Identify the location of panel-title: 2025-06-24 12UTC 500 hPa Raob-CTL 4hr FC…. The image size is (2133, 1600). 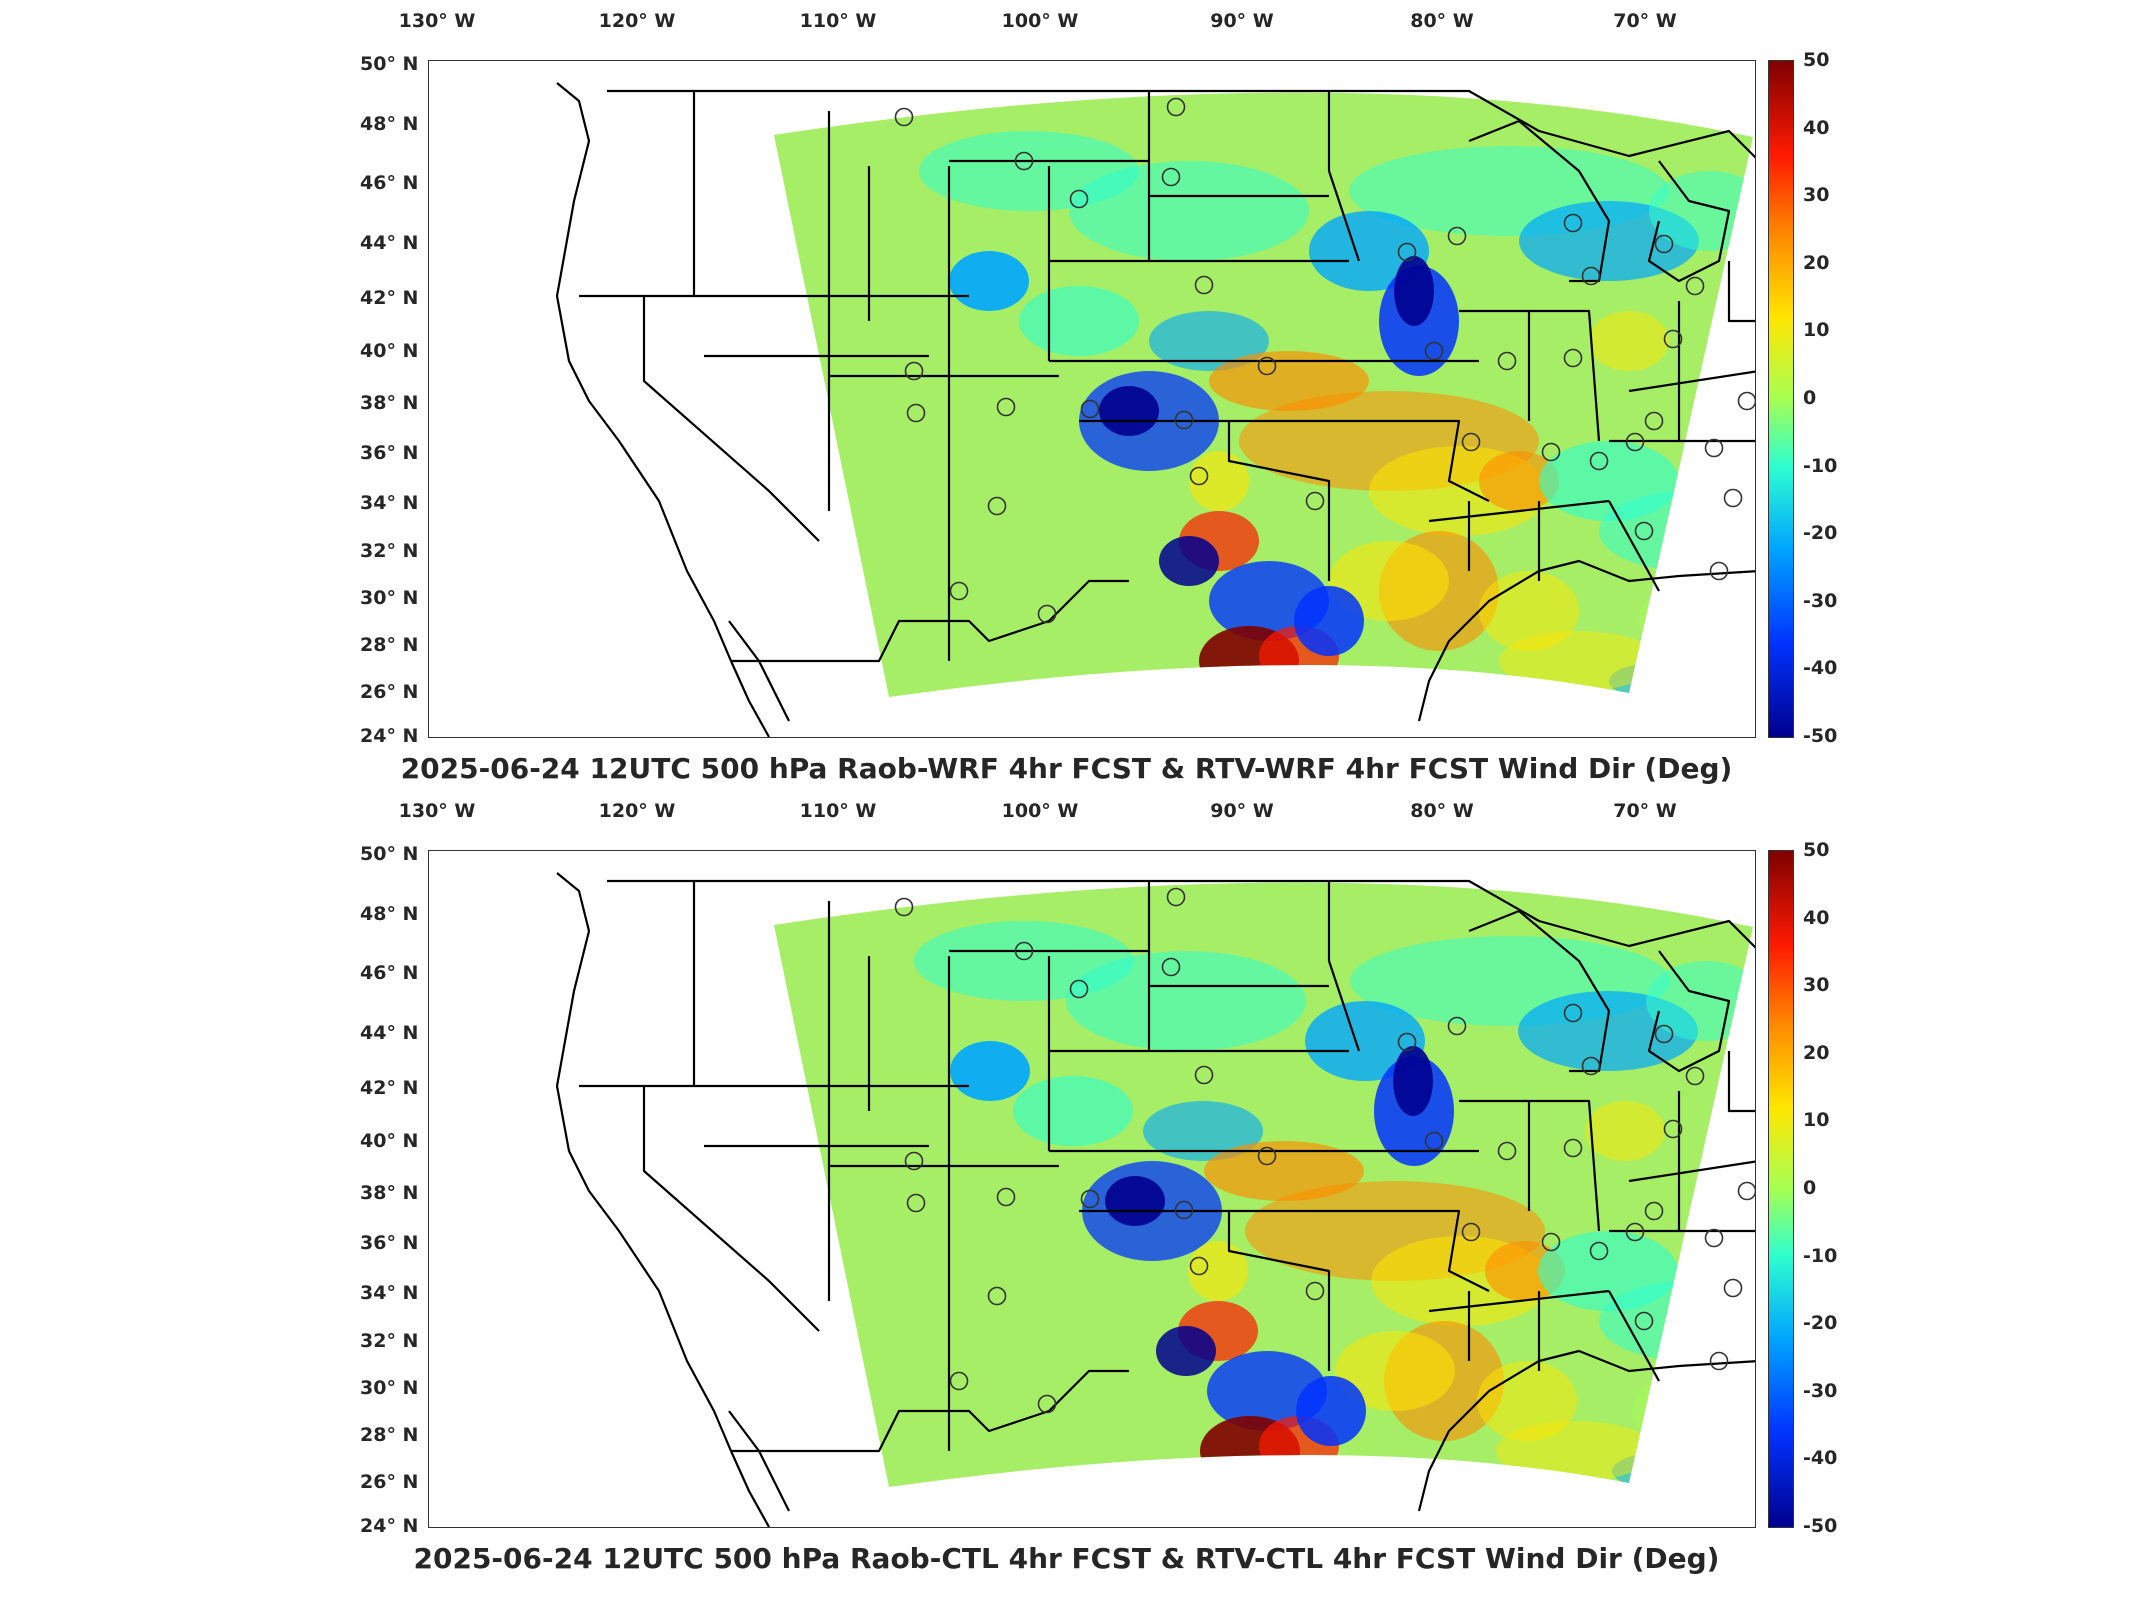
(1066, 1558).